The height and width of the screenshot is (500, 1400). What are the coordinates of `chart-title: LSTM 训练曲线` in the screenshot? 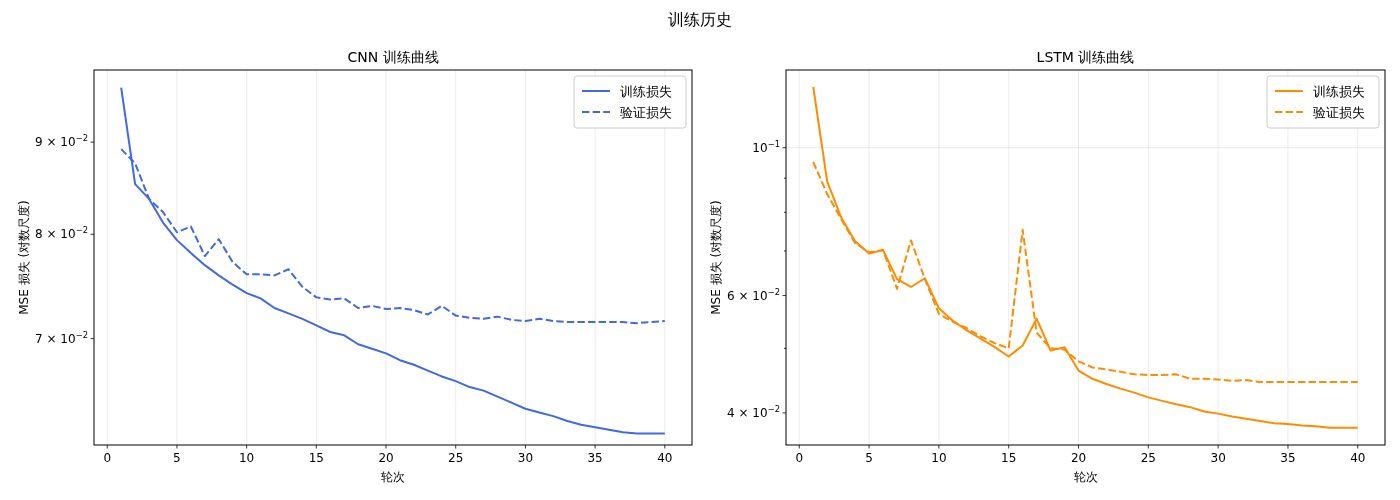 It's located at (1085, 57).